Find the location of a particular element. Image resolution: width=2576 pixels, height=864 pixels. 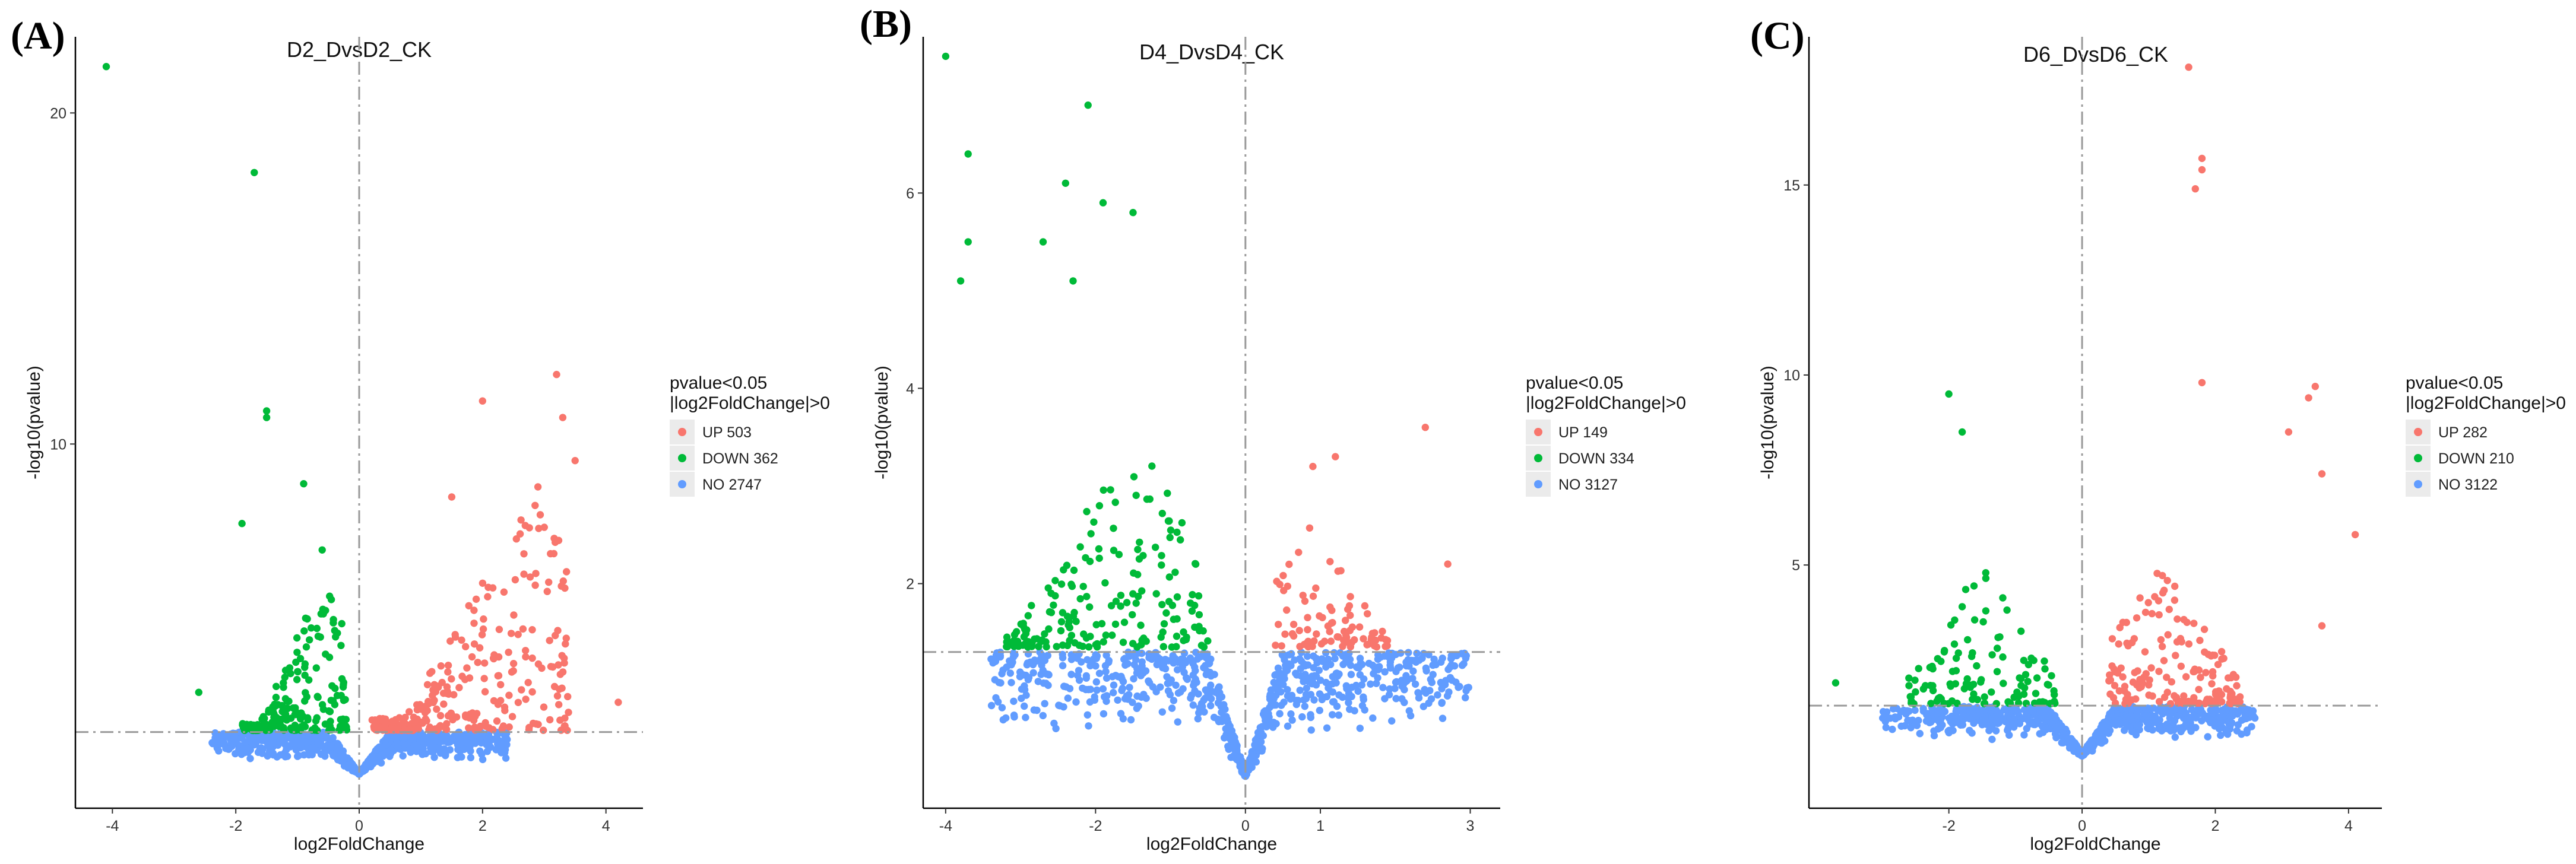

x-tick-label: 3 is located at coordinates (1471, 826).